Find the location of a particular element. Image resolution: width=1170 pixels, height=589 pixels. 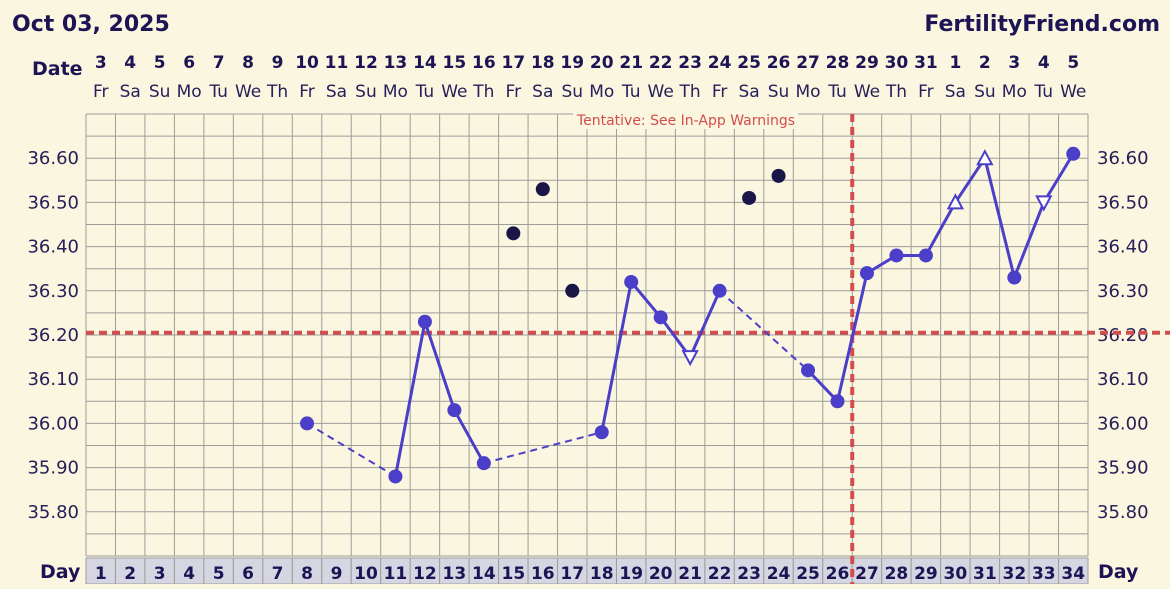

y-tick-label-right: 35.80 is located at coordinates (1123, 512).